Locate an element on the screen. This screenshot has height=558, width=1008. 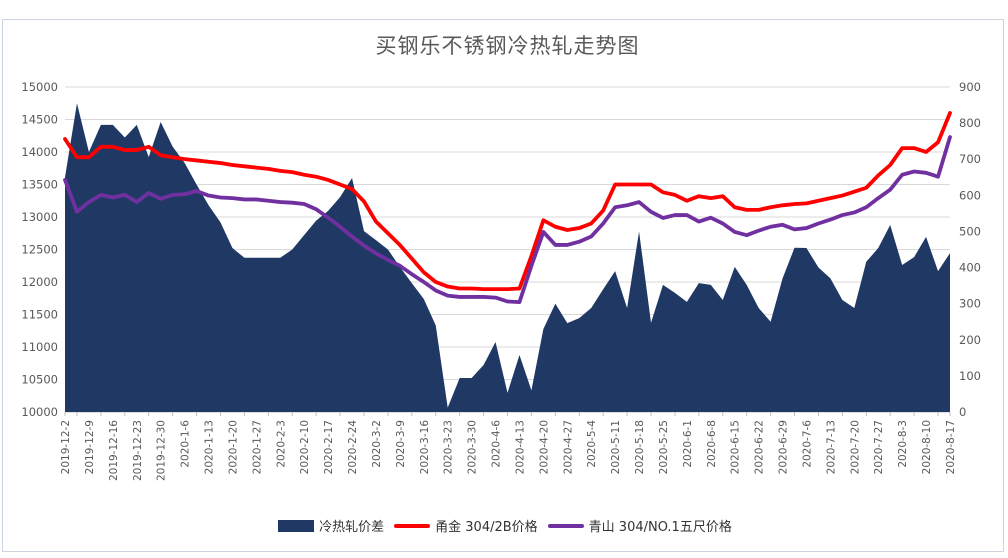
x-axis-date-label: 2020-1-27 is located at coordinates (257, 447).